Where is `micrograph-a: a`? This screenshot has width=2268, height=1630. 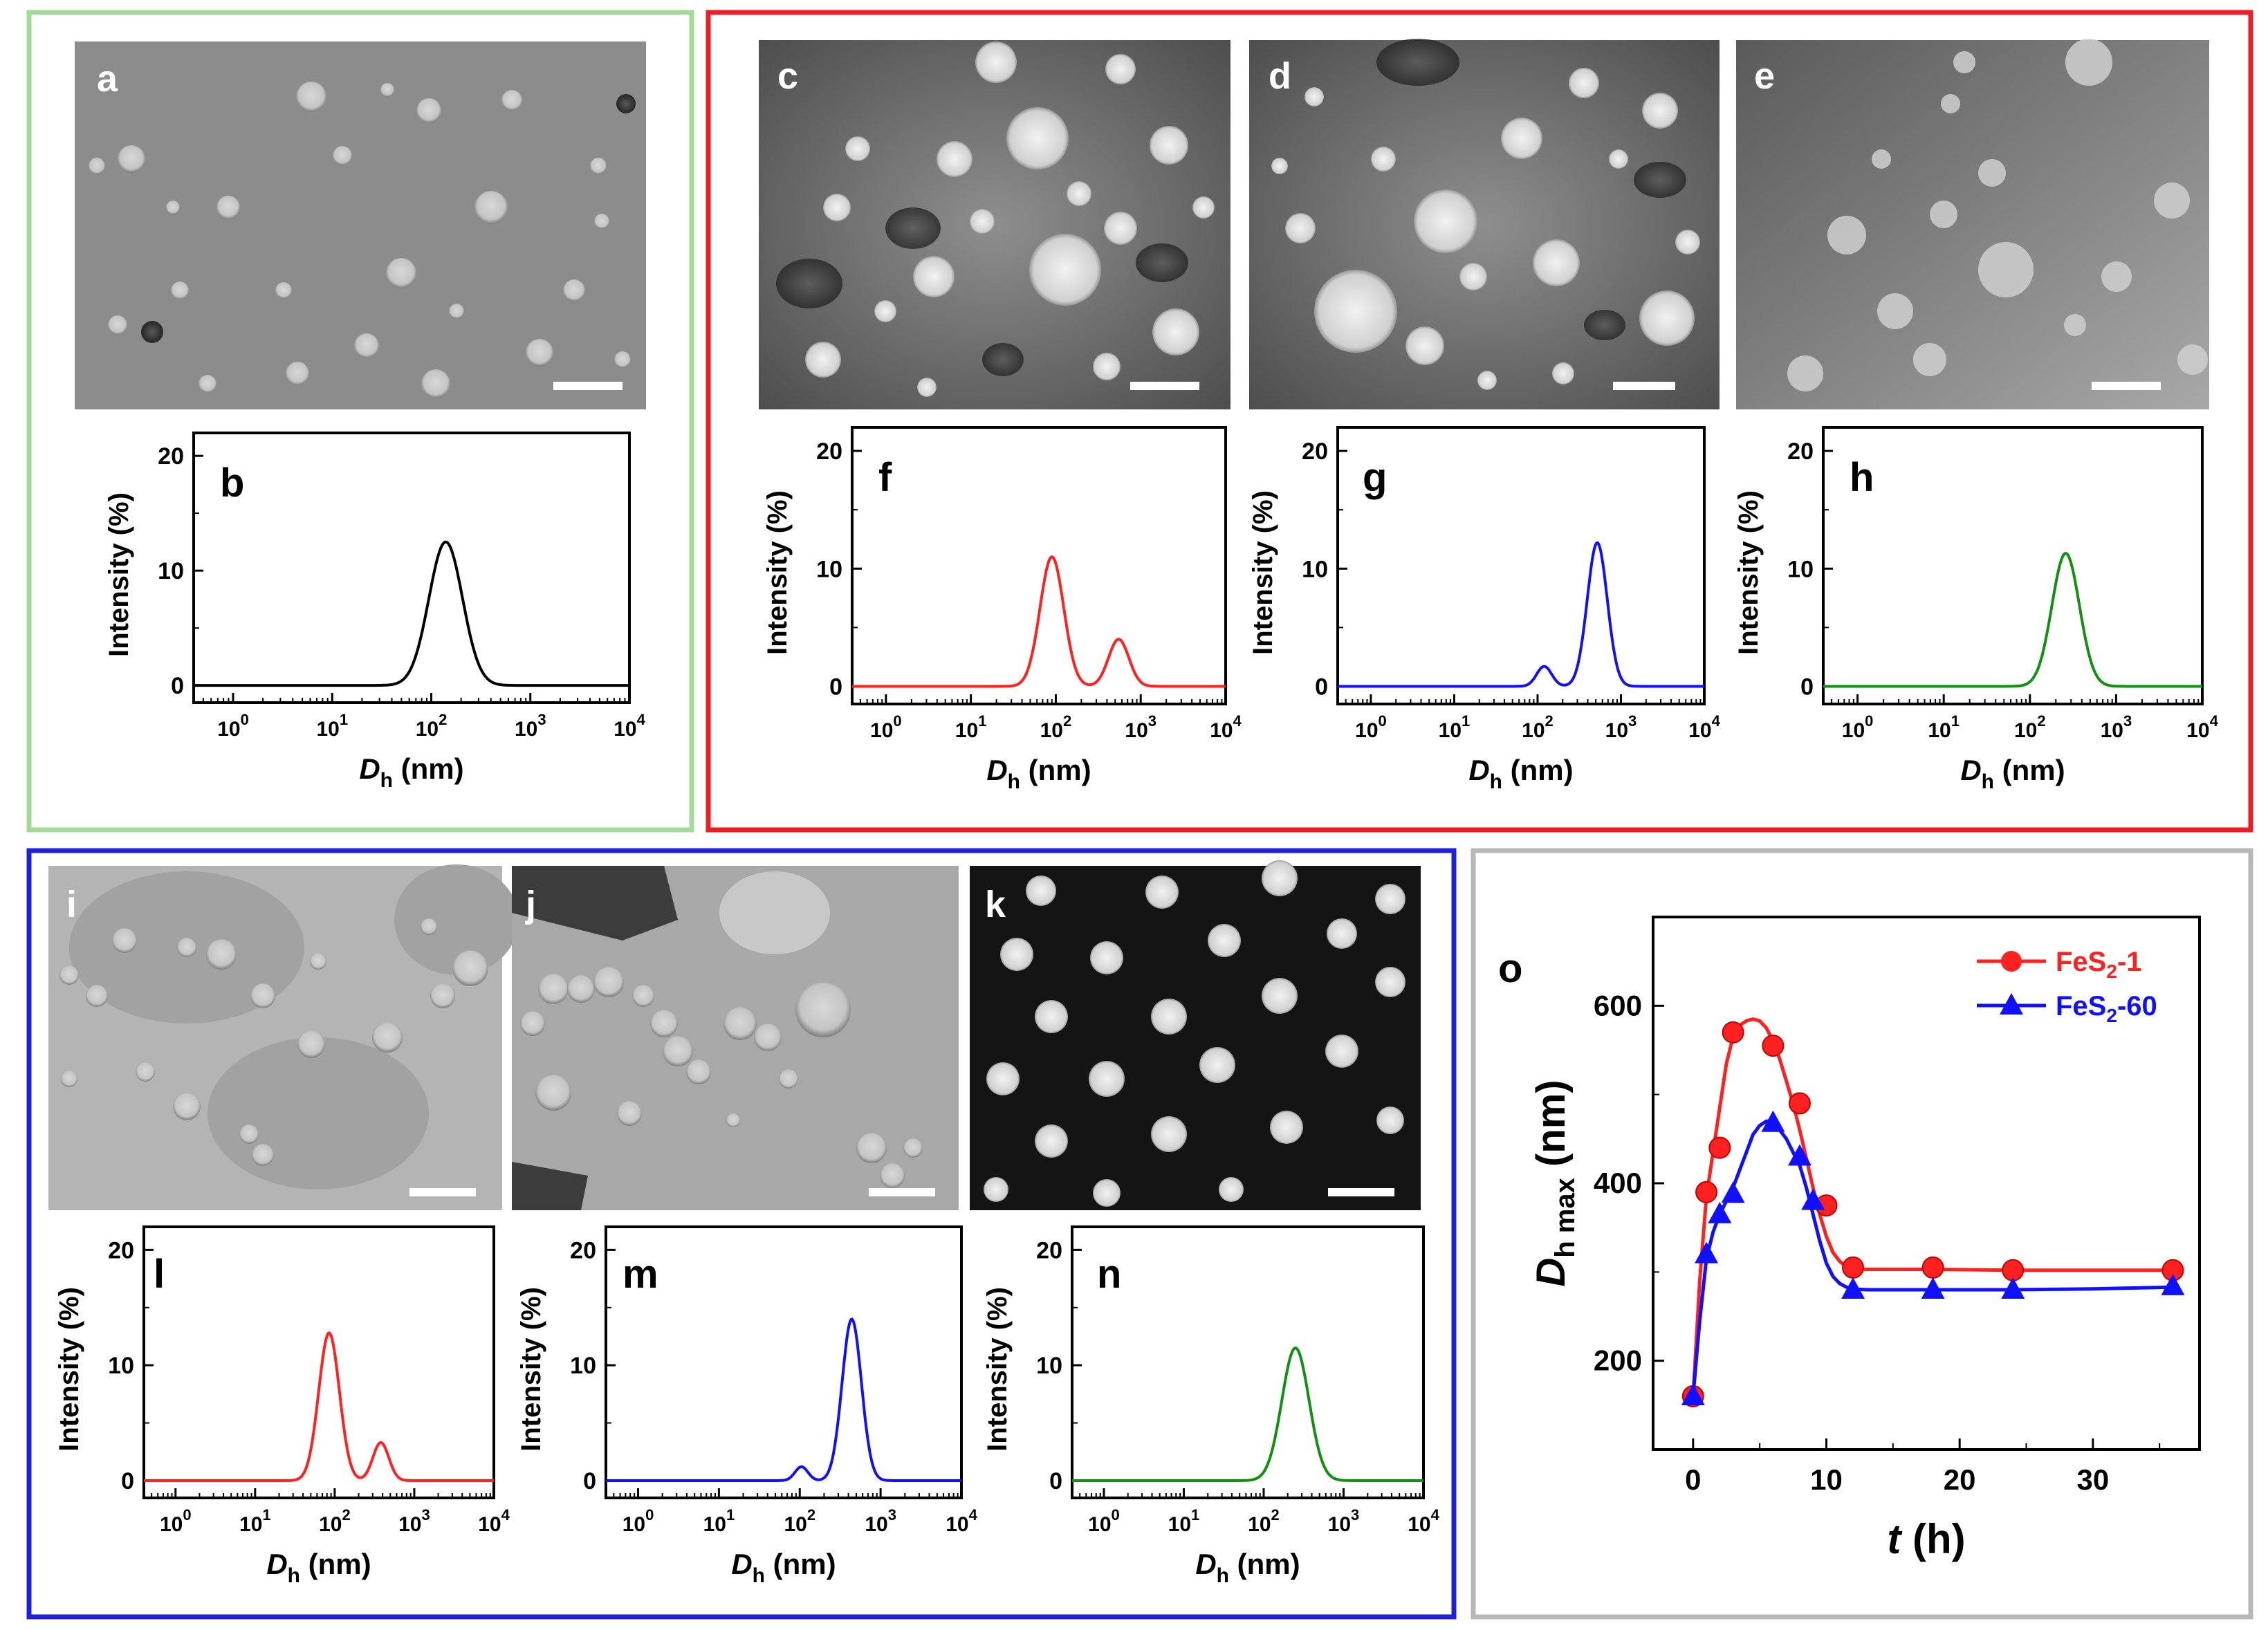 micrograph-a: a is located at coordinates (360, 225).